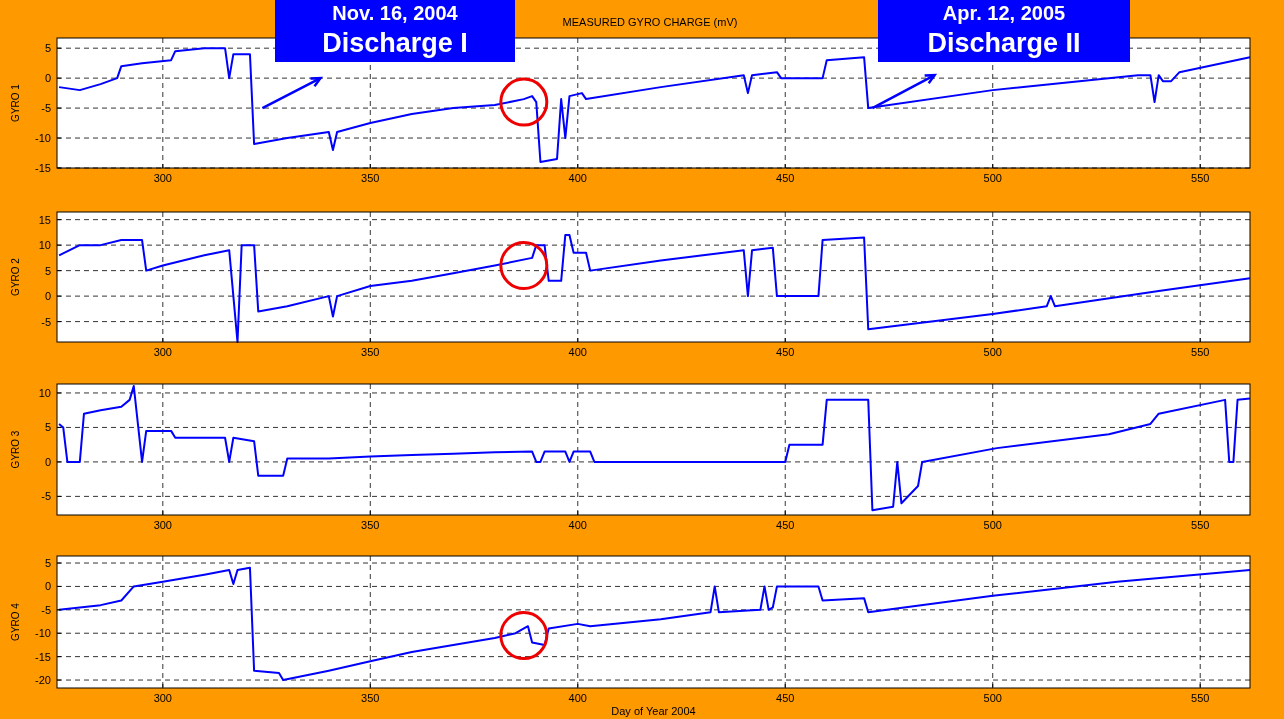  I want to click on y-axis-title: GYRO 4, so click(15, 621).